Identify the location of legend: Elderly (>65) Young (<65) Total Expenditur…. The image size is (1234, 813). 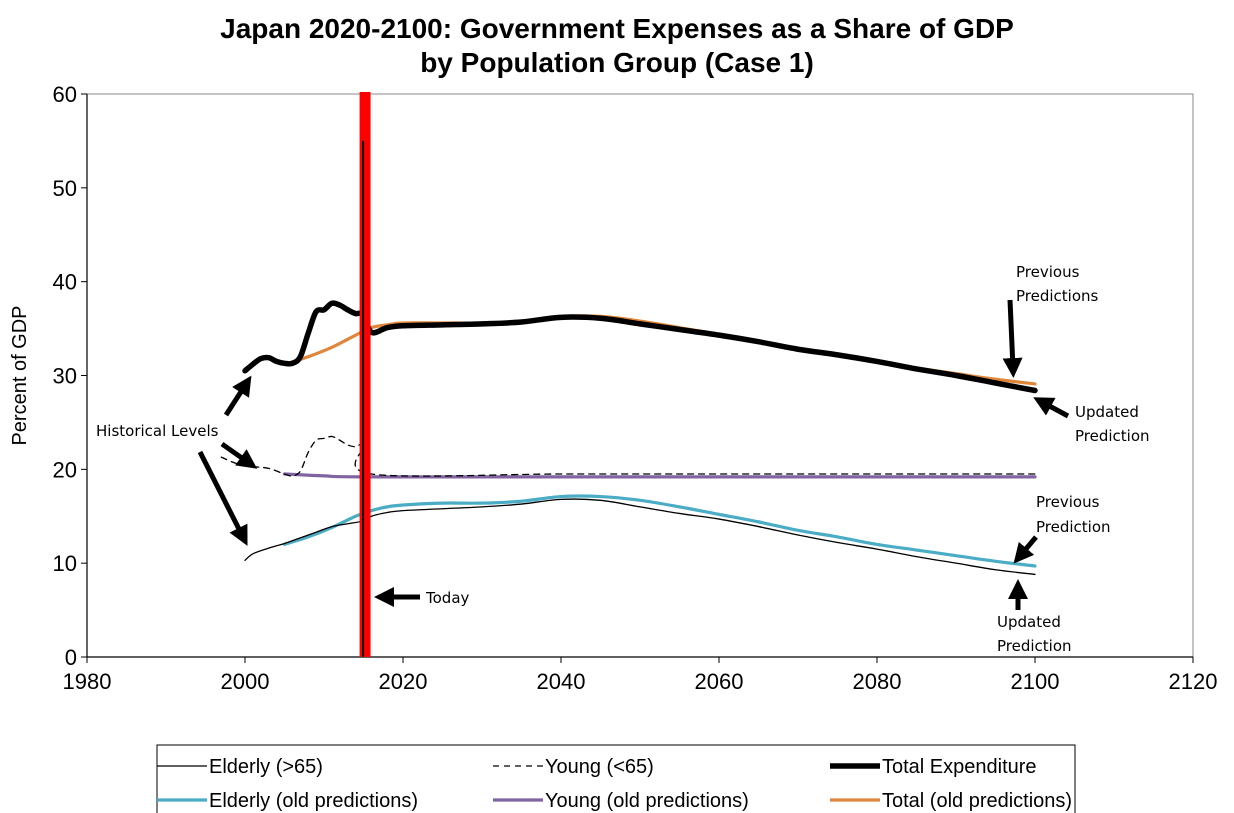
(616, 778).